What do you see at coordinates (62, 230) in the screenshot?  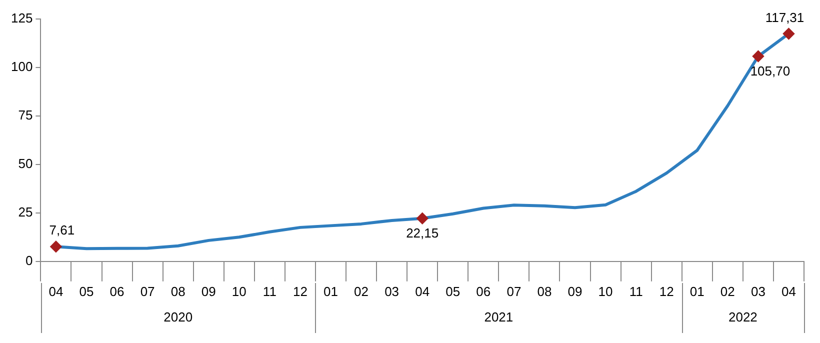 I see `data-label: 7,61` at bounding box center [62, 230].